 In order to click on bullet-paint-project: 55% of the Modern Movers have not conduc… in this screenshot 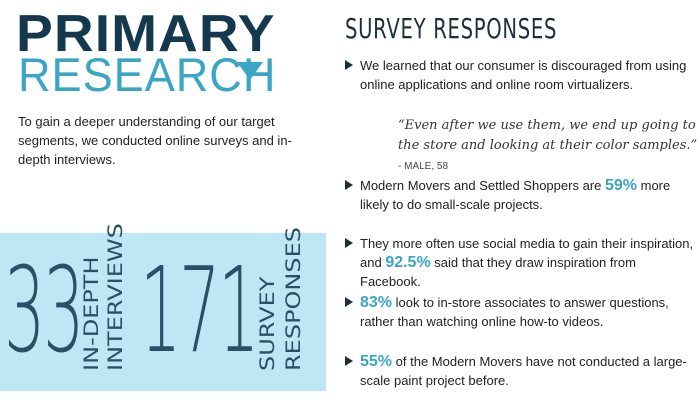, I will do `click(520, 371)`.